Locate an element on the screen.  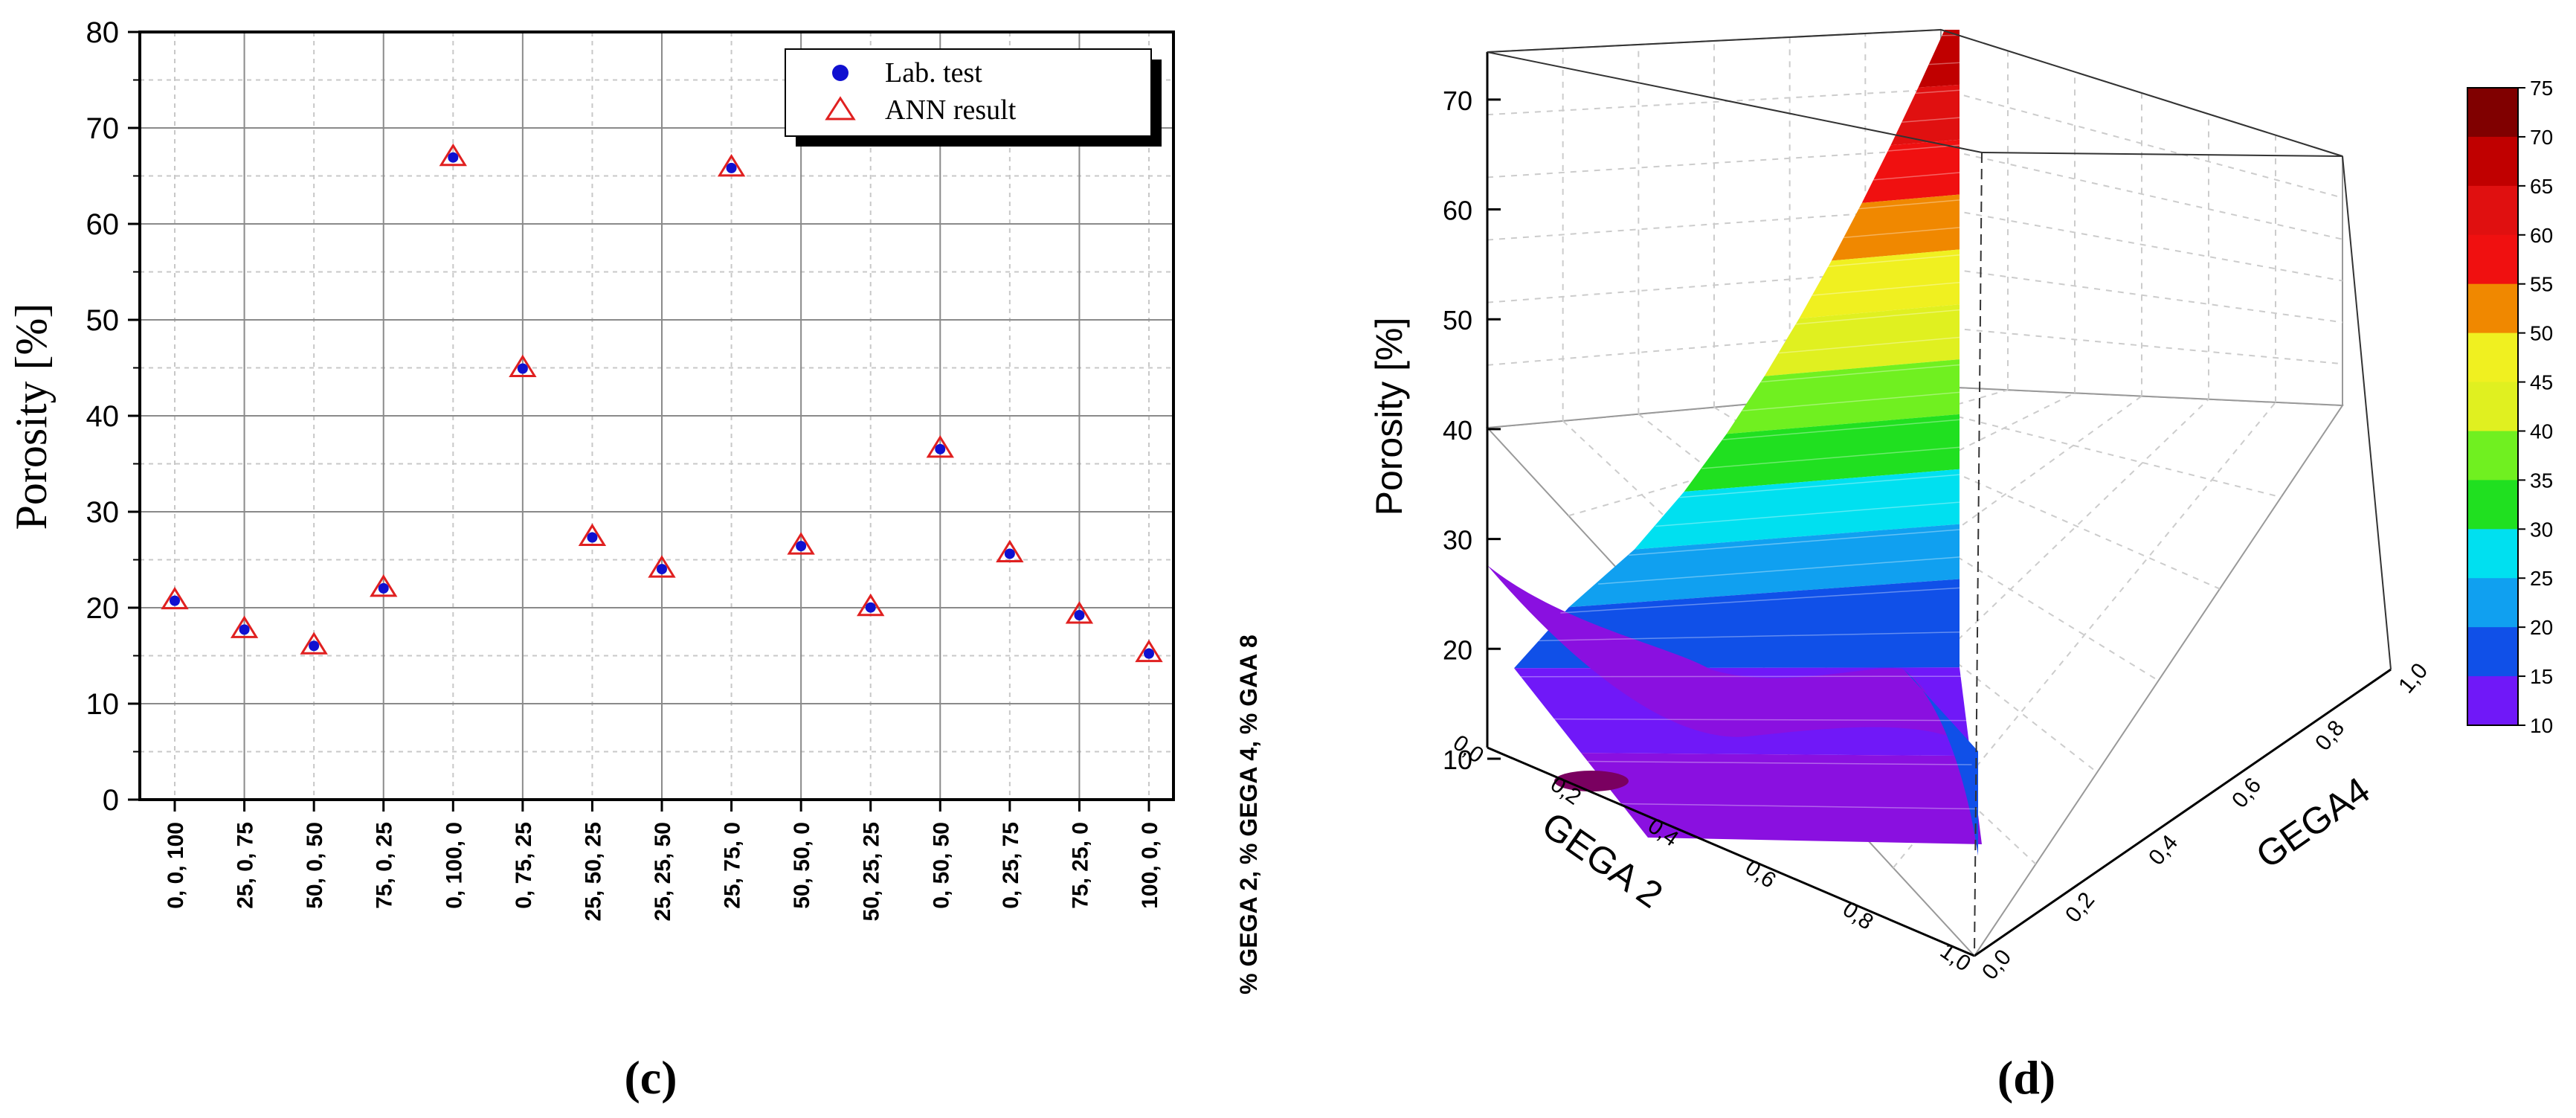
c-y-tick-label: 10 is located at coordinates (103, 704).